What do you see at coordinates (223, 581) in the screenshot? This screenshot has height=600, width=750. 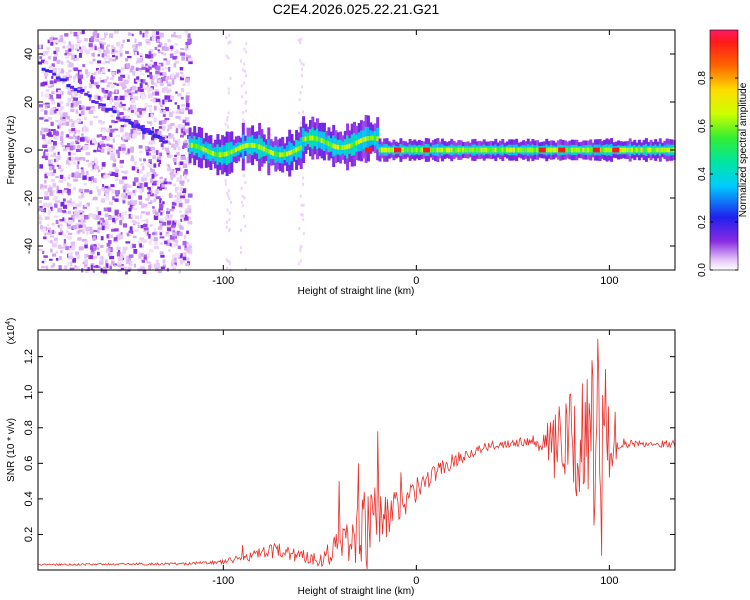 I see `snr-x-tick-label: -100` at bounding box center [223, 581].